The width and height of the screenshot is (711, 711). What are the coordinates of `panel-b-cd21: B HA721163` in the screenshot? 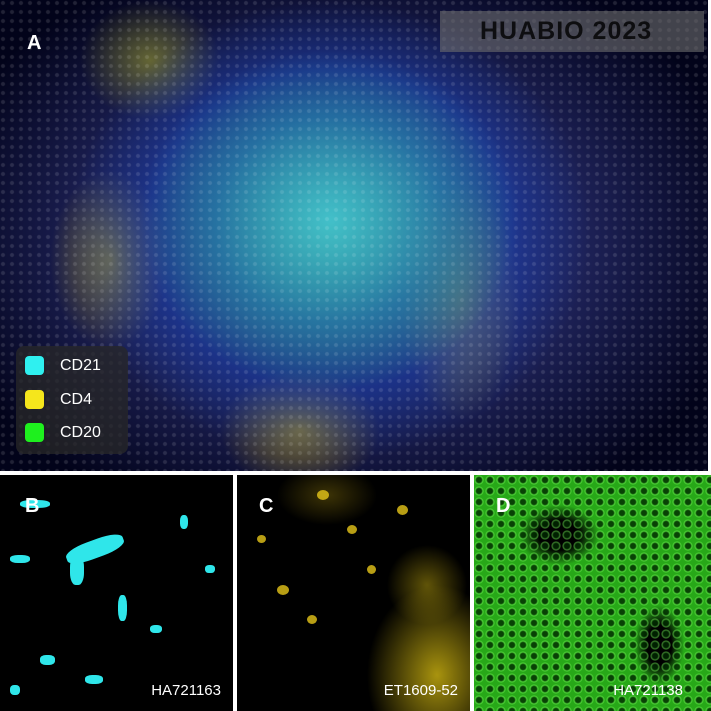 It's located at (116, 593).